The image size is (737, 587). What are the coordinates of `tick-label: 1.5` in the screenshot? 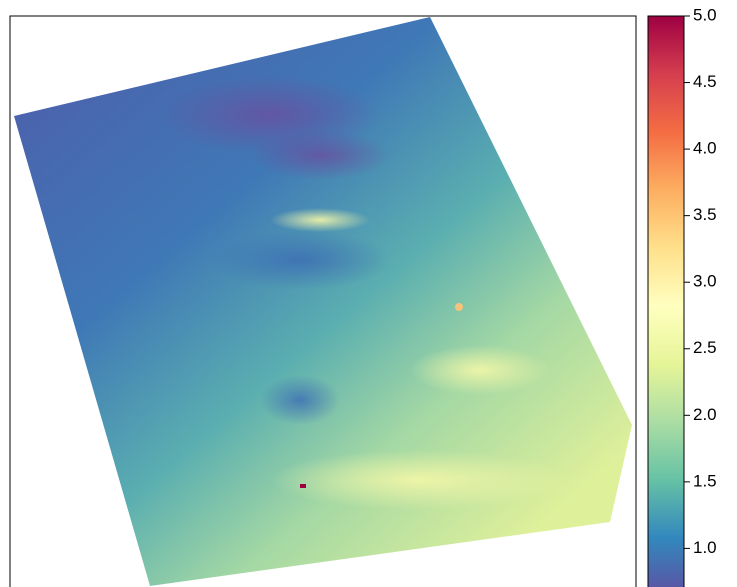 It's located at (705, 480).